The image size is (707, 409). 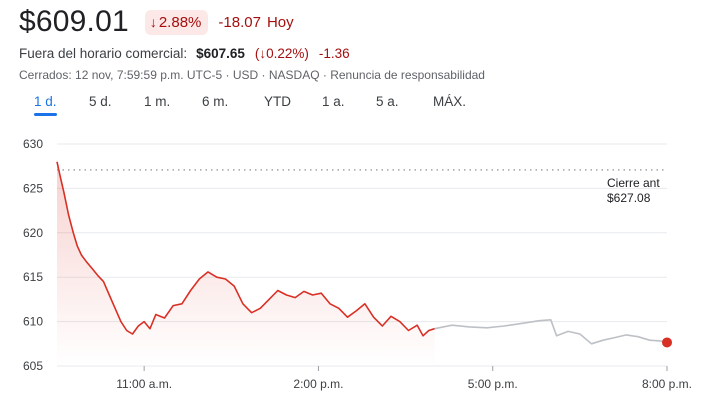 What do you see at coordinates (551, 332) in the screenshot?
I see `after-hours-line` at bounding box center [551, 332].